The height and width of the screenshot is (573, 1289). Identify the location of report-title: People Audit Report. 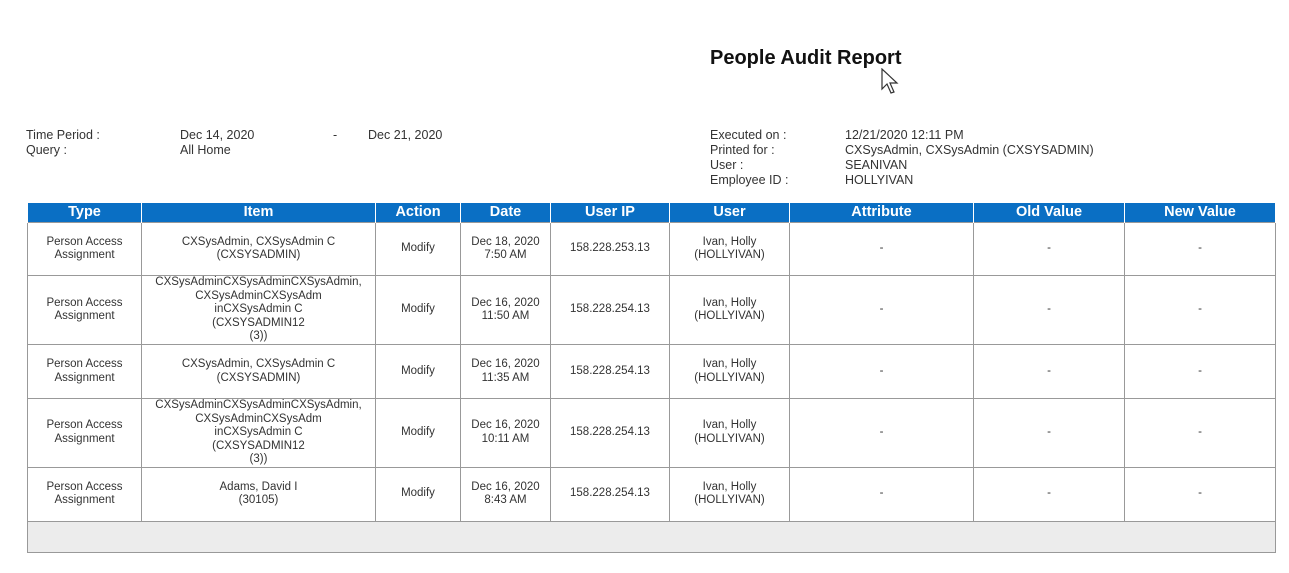
(806, 58).